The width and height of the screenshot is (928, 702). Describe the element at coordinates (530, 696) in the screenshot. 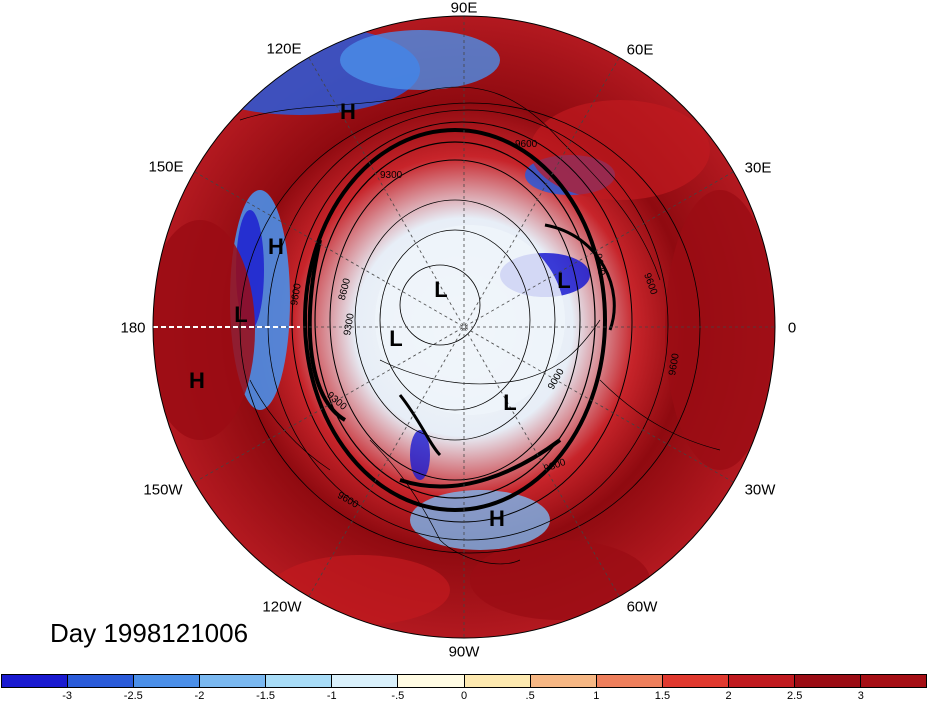

I see `colorbar-tick-label: .5` at that location.